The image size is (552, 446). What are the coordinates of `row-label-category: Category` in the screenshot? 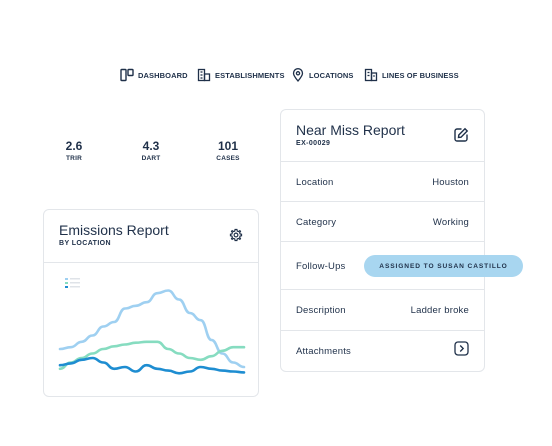 It's located at (316, 222).